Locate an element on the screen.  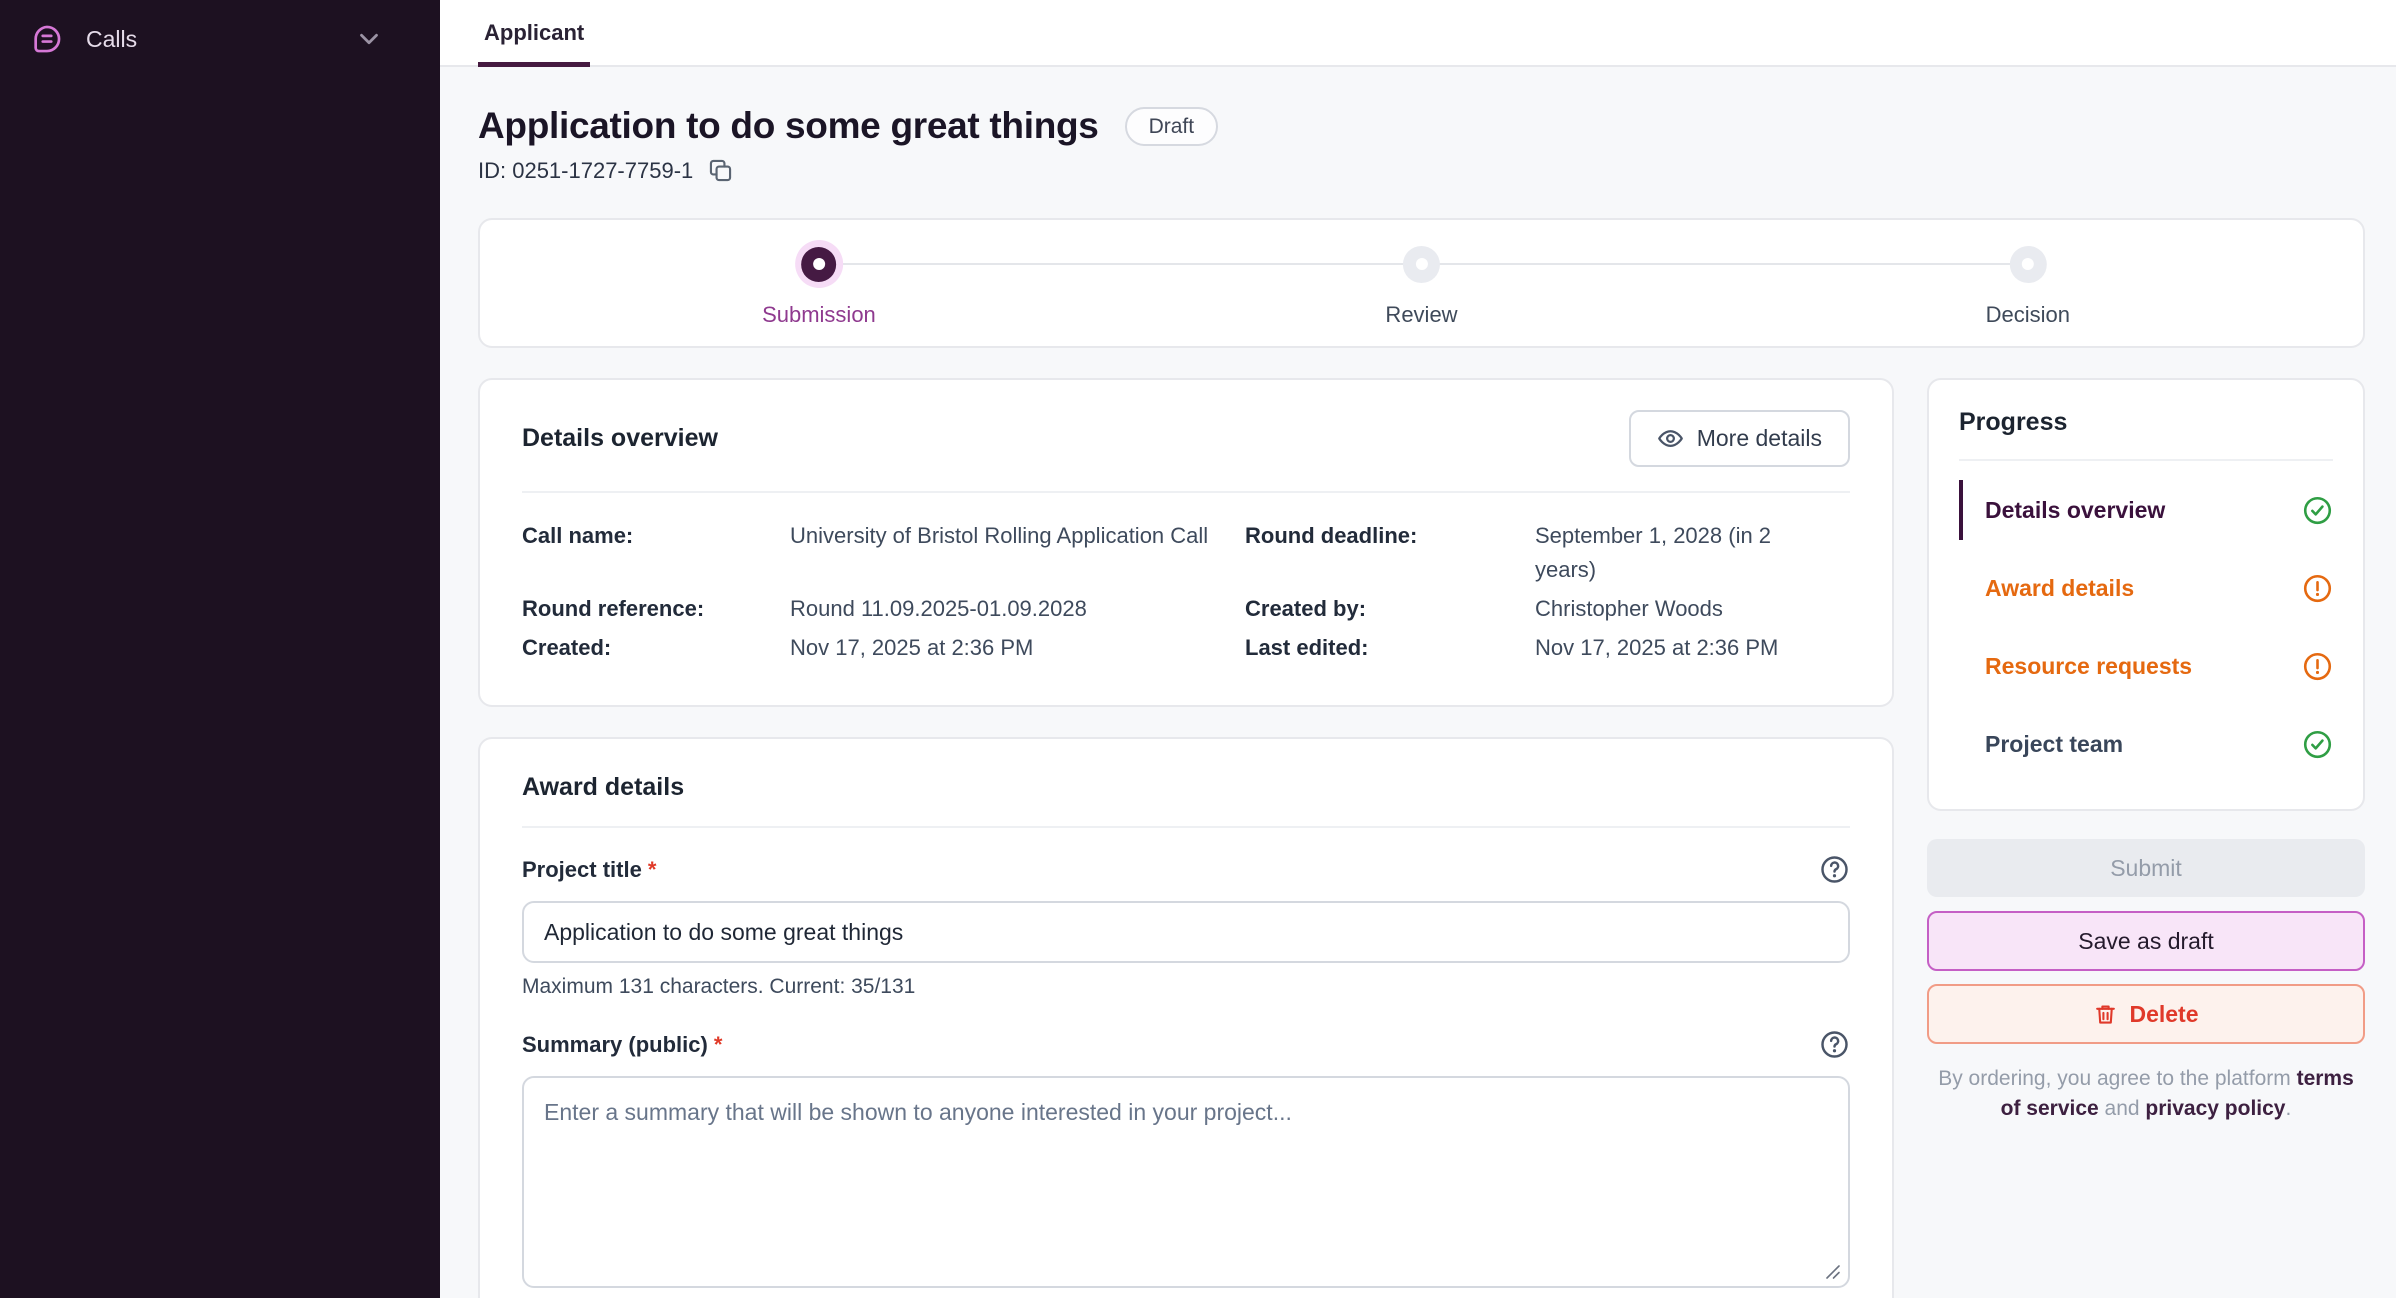
more-details-button: More details is located at coordinates (1739, 438).